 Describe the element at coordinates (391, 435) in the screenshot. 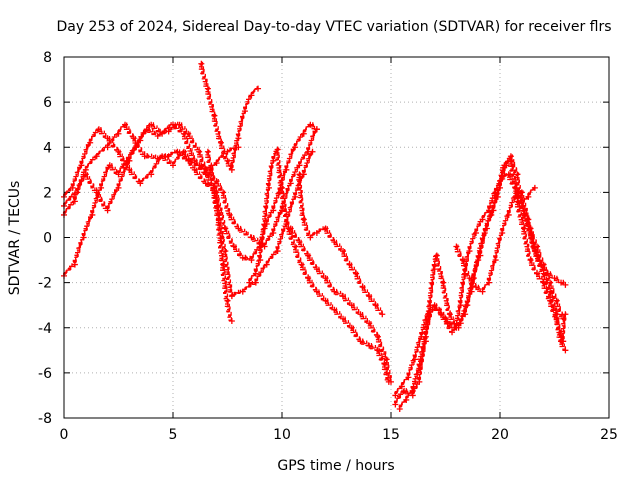

I see `x-tick-label: 15` at that location.